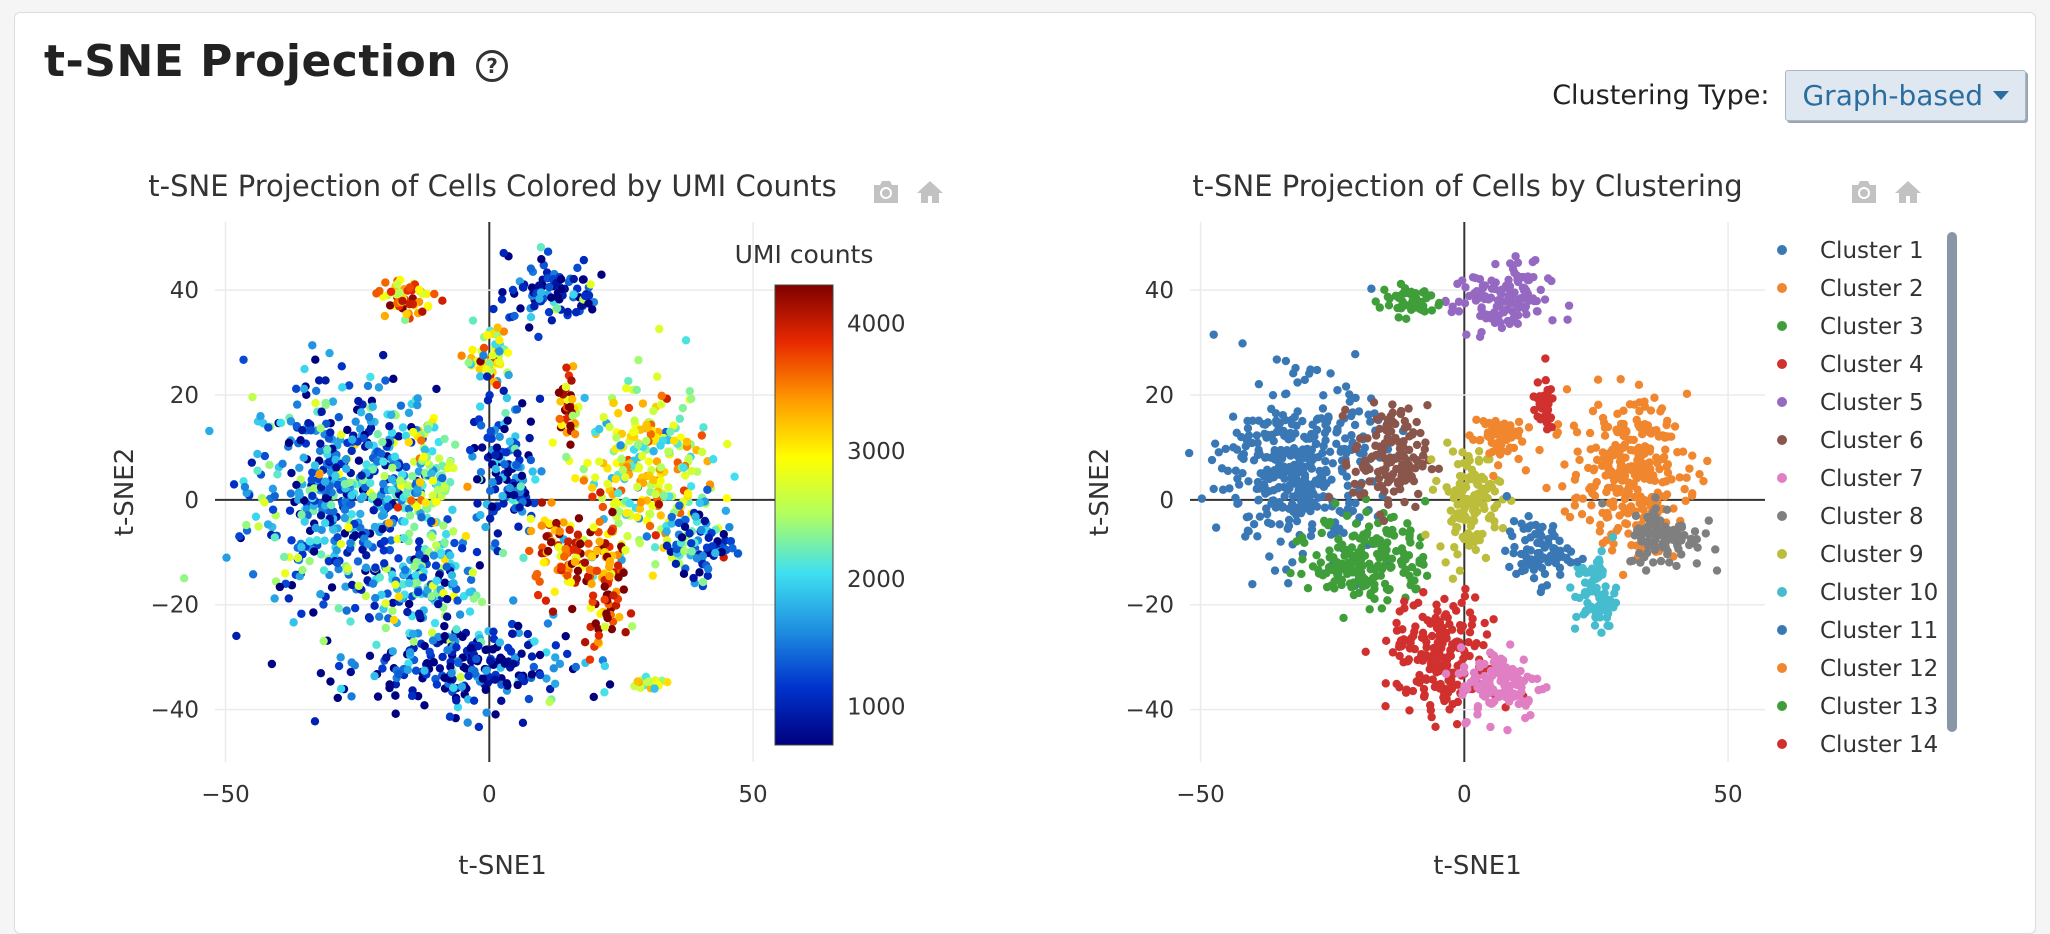 This screenshot has height=934, width=2050. I want to click on umi-points, so click(461, 487).